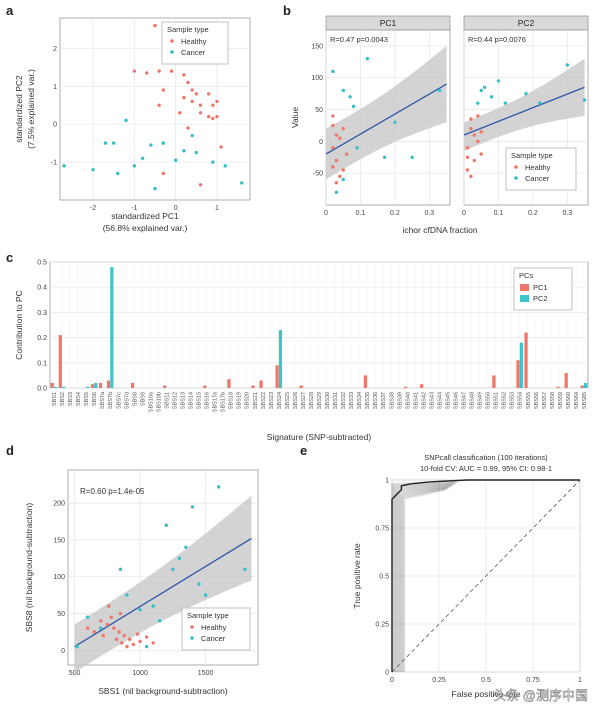  I want to click on d-legend-label: Healthy, so click(214, 627).